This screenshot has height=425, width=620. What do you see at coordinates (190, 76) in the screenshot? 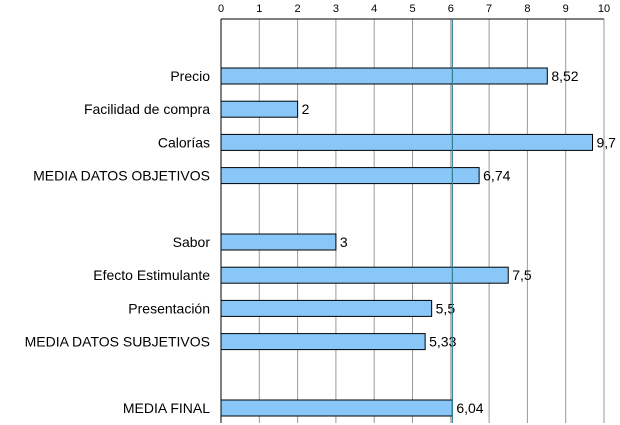
I see `category-label: Precio` at bounding box center [190, 76].